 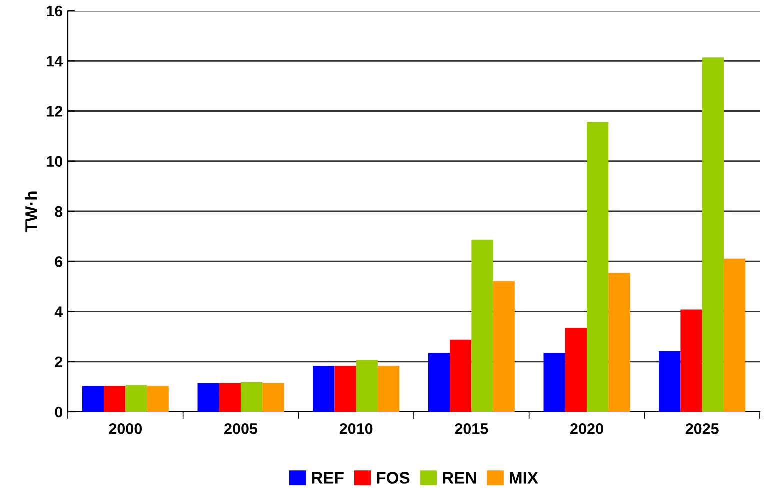 What do you see at coordinates (241, 429) in the screenshot?
I see `x-tick-label: 2005` at bounding box center [241, 429].